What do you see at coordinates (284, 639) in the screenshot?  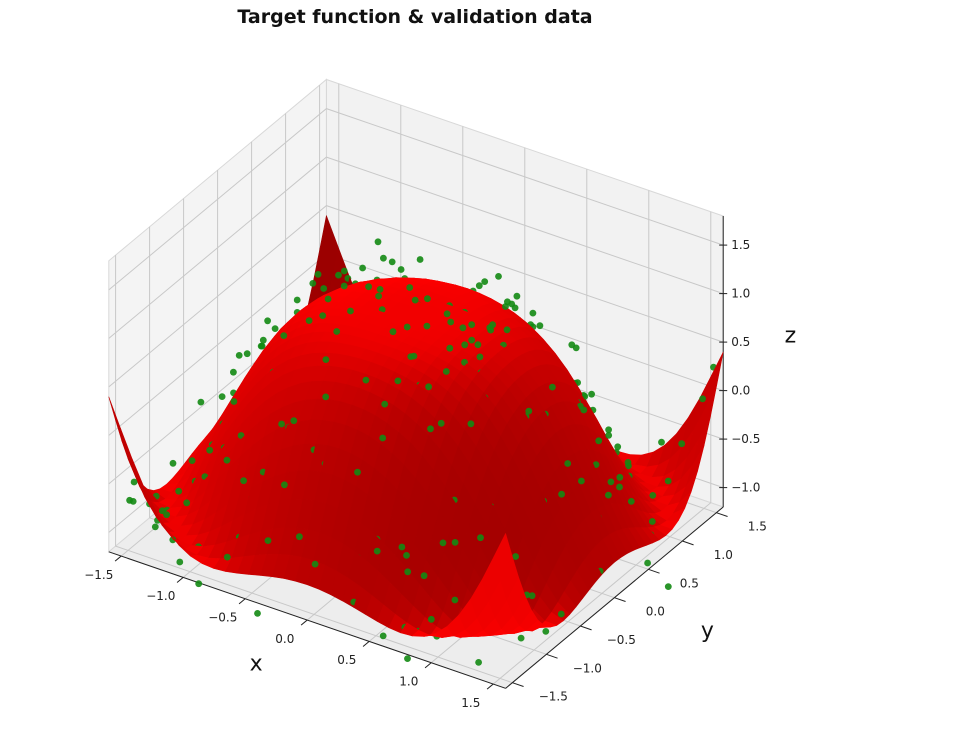 I see `x-tick-label: 0.0` at bounding box center [284, 639].